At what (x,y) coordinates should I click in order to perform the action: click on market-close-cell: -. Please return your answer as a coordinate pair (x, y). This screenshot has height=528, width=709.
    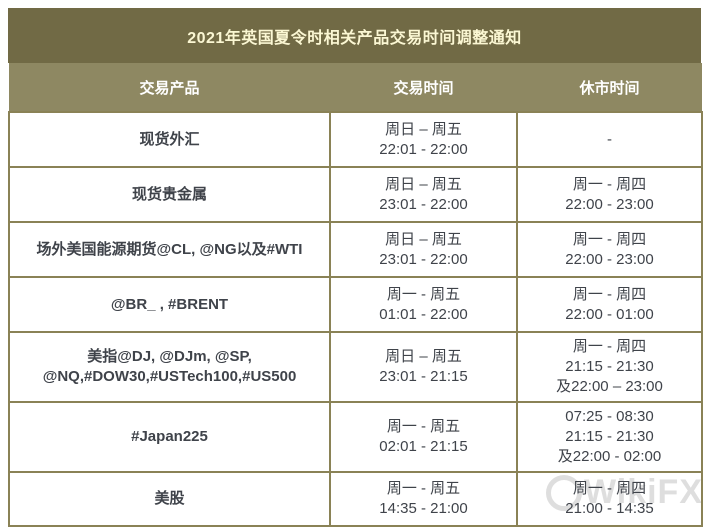
    Looking at the image, I should click on (609, 139).